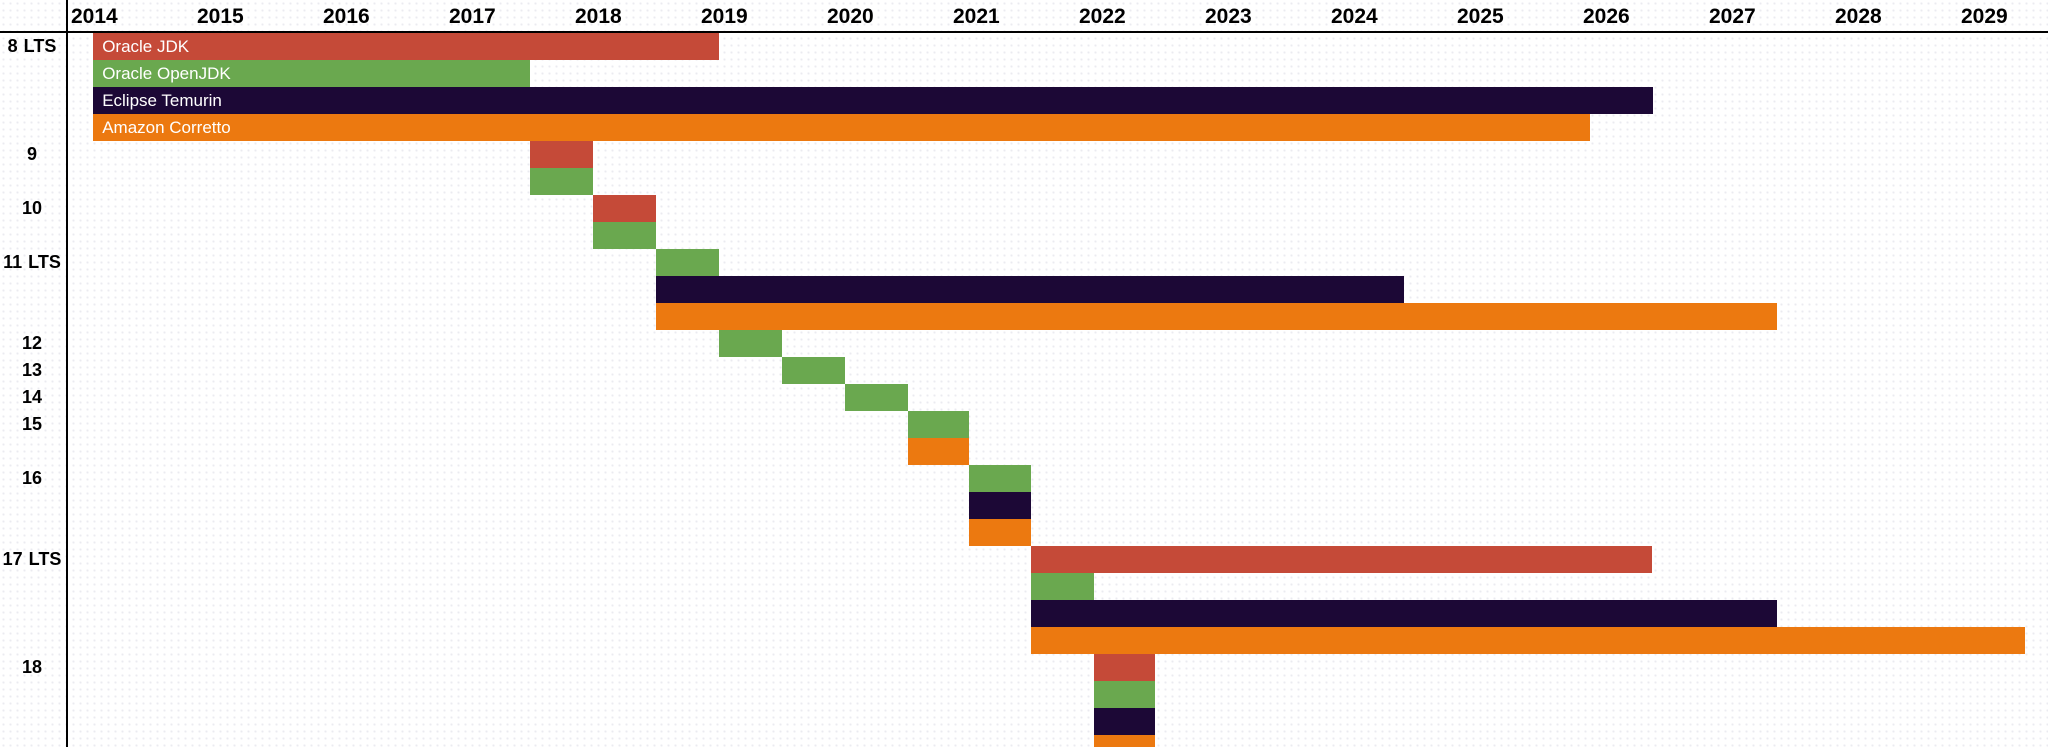 This screenshot has width=2048, height=747. What do you see at coordinates (67, 373) in the screenshot?
I see `label-column-separator-line` at bounding box center [67, 373].